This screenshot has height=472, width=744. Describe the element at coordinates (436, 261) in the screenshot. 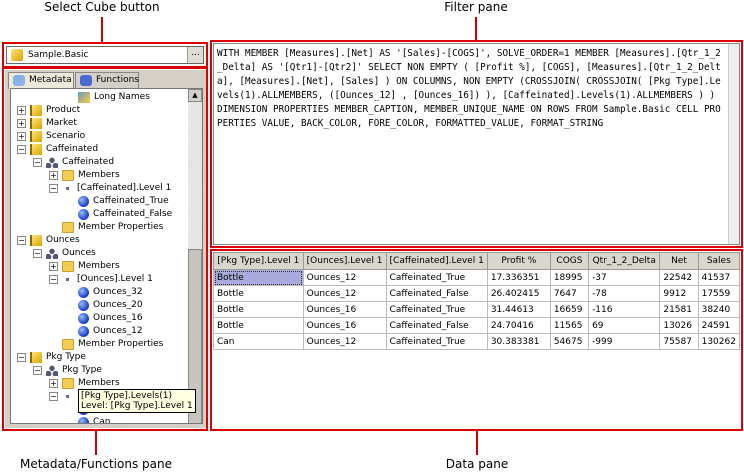

I see `column-header: [Caffeinated].Level 1` at that location.